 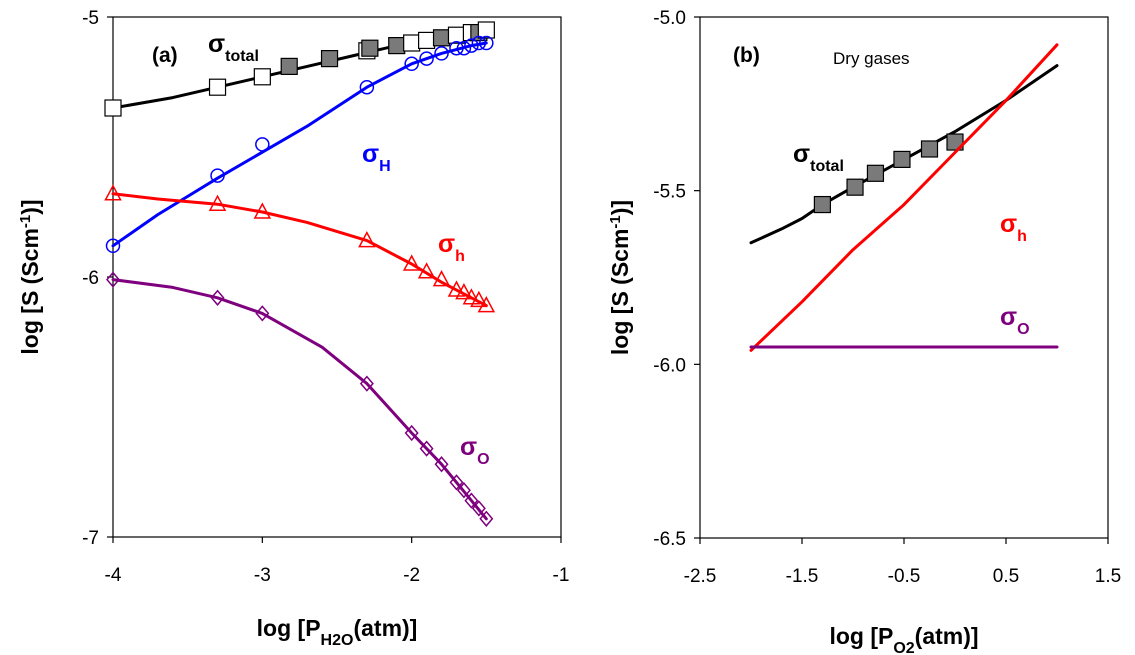 I want to click on panel-label: (b), so click(x=746, y=55).